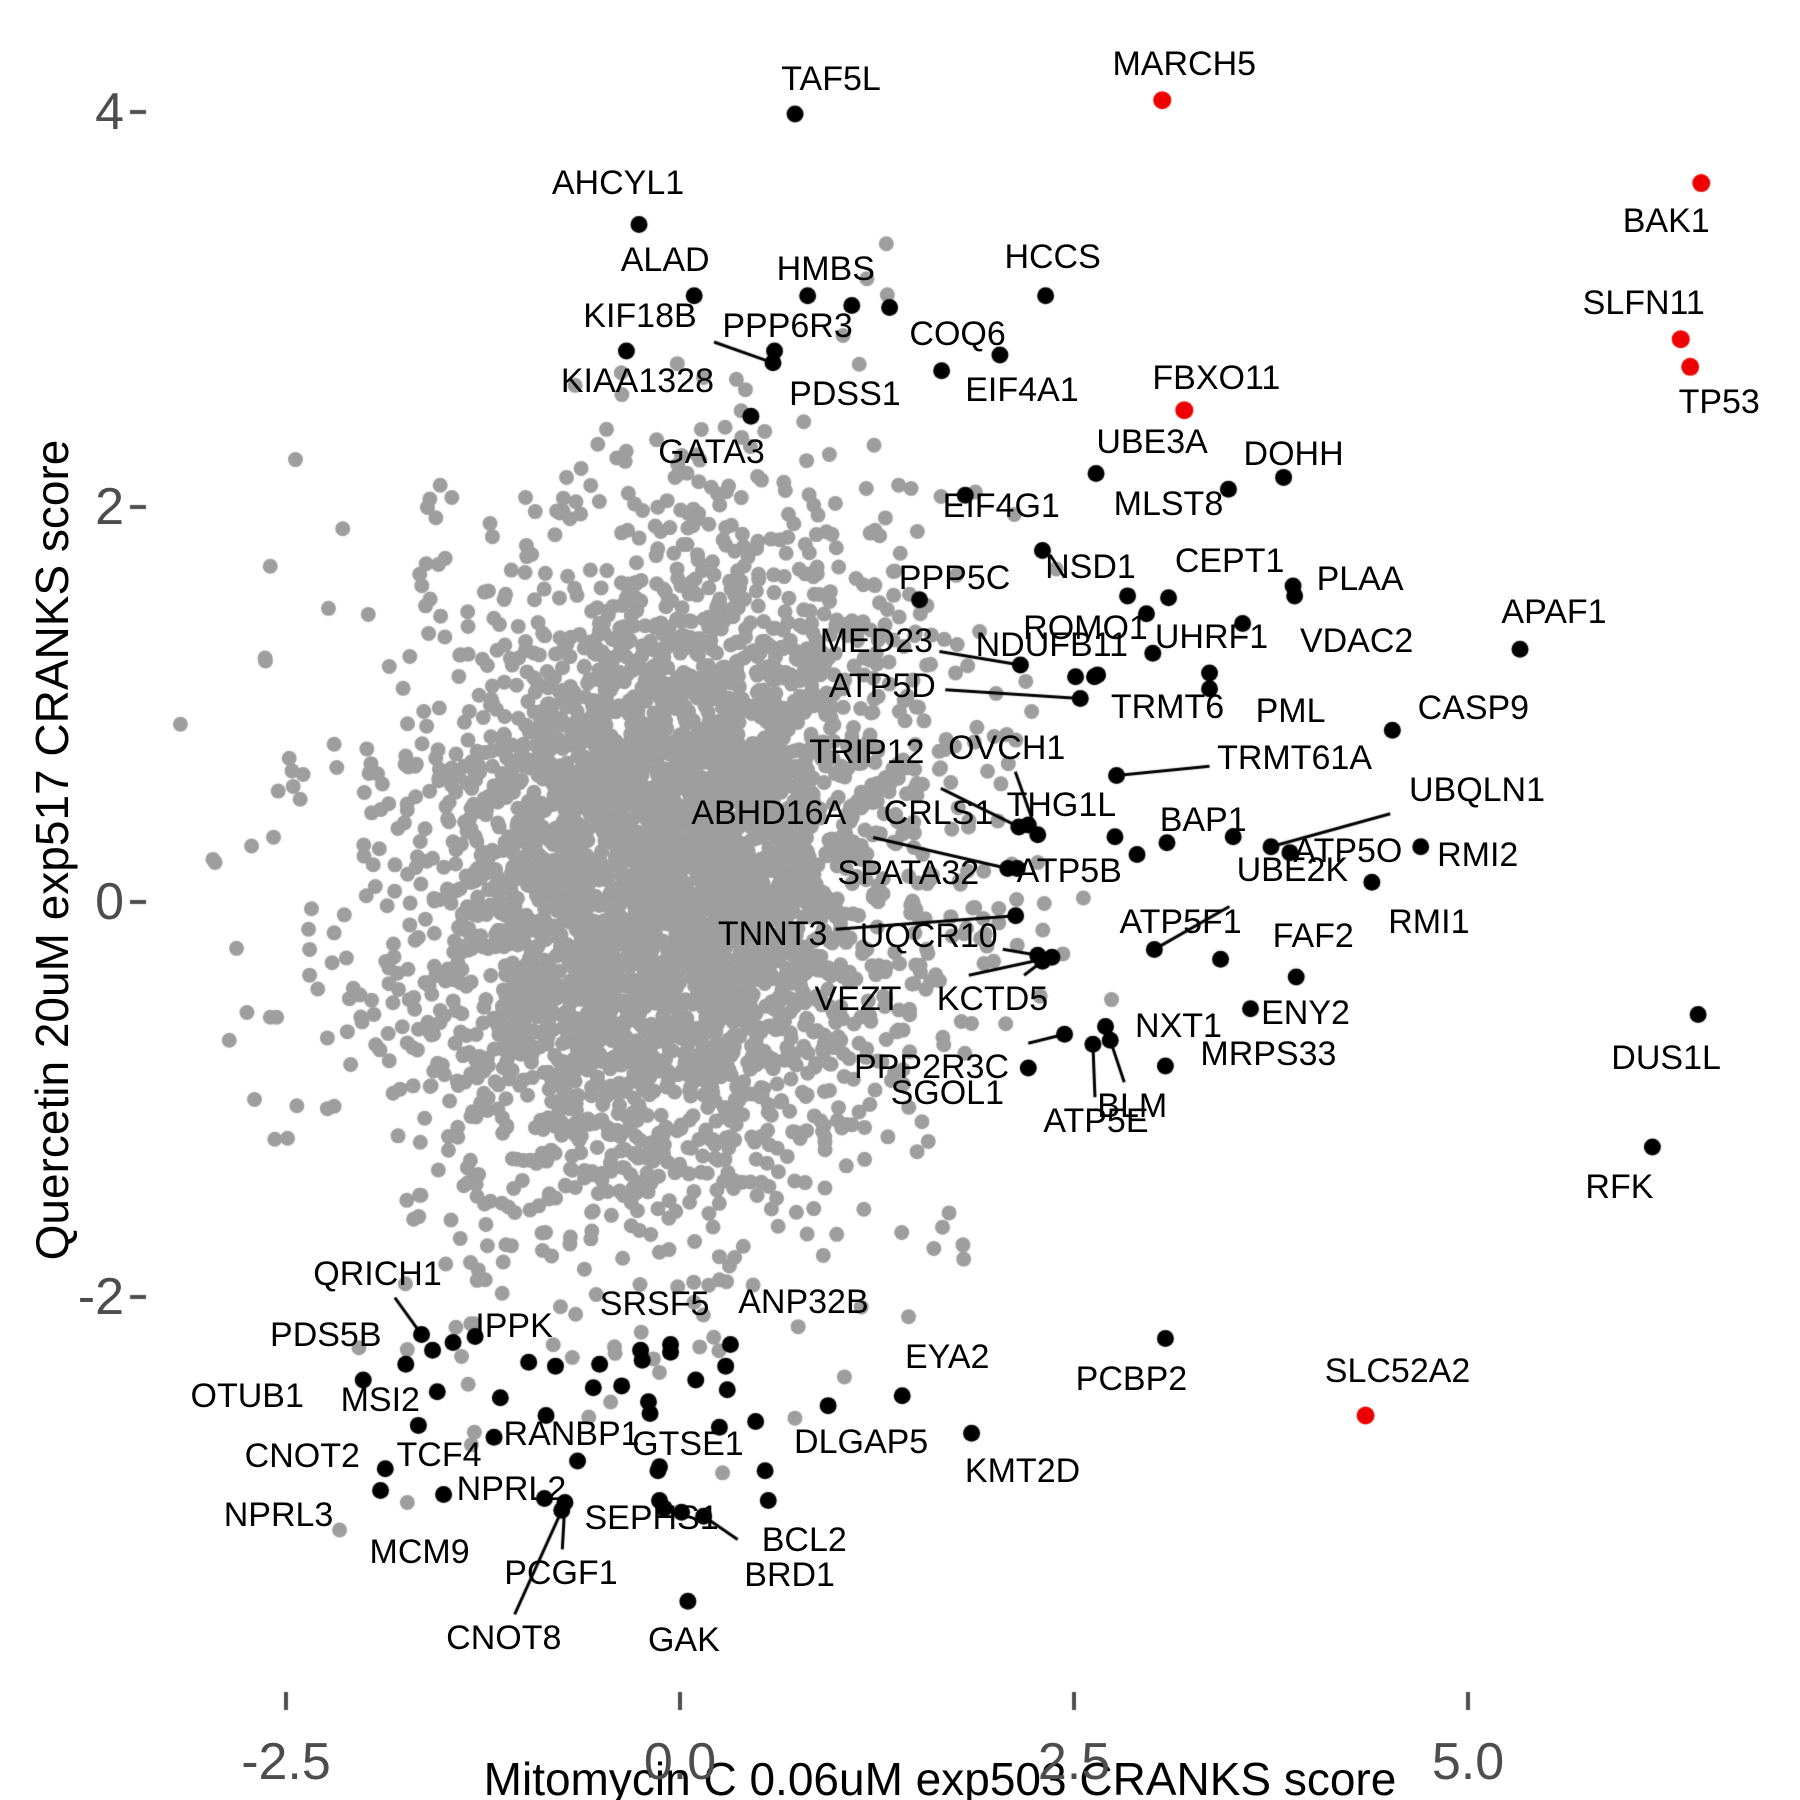 The height and width of the screenshot is (1800, 1800). Describe the element at coordinates (1001, 506) in the screenshot. I see `gene-label-eif4g1: EIF4G1` at that location.